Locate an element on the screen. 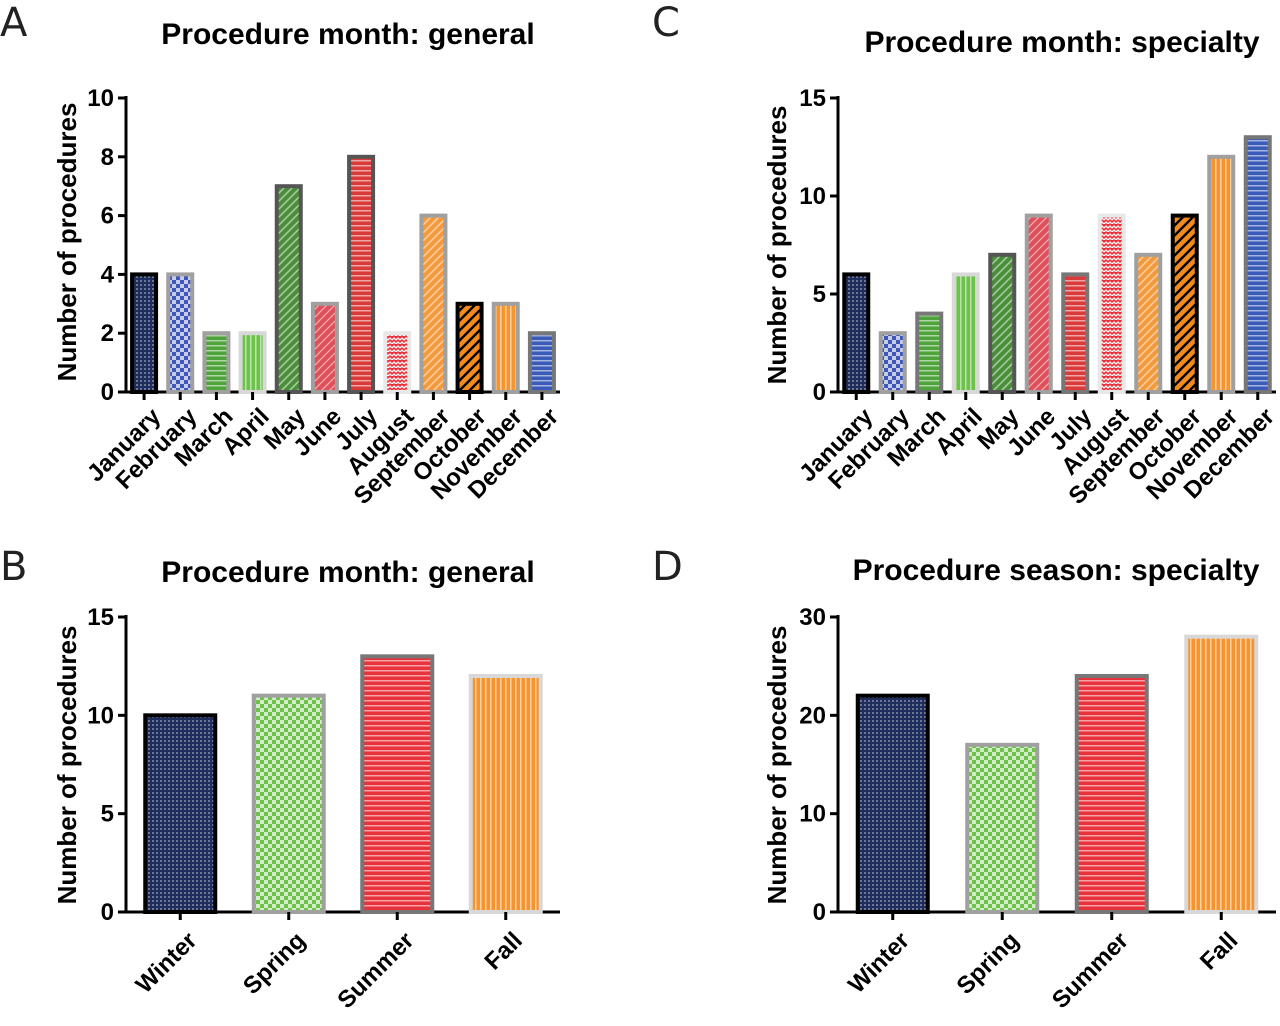  y-tick-label: 20 is located at coordinates (812, 715).